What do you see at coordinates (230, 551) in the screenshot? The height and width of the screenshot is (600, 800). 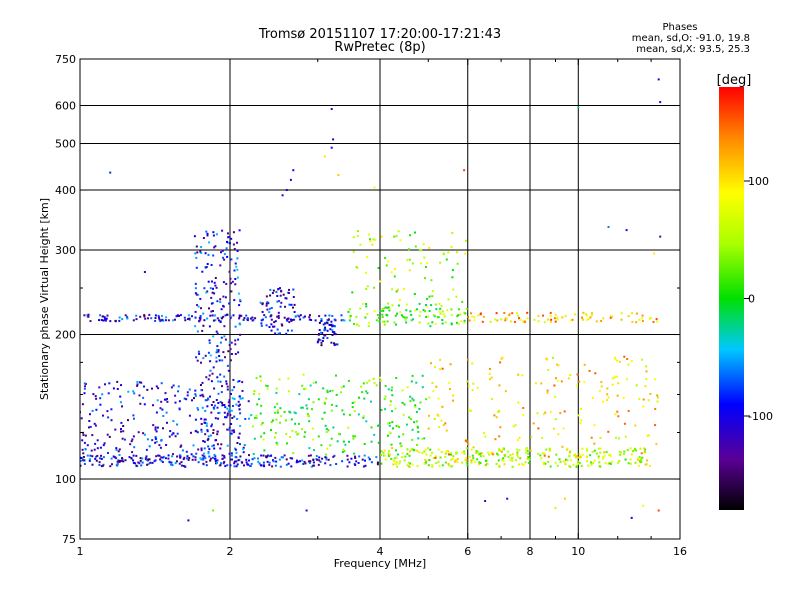 I see `x-tick-label: 2` at bounding box center [230, 551].